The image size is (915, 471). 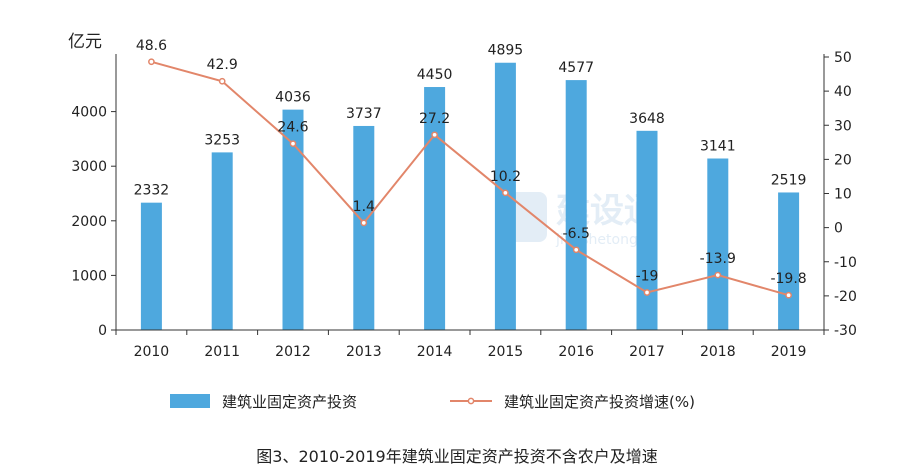 I want to click on right-tick-label: 10, so click(x=843, y=195).